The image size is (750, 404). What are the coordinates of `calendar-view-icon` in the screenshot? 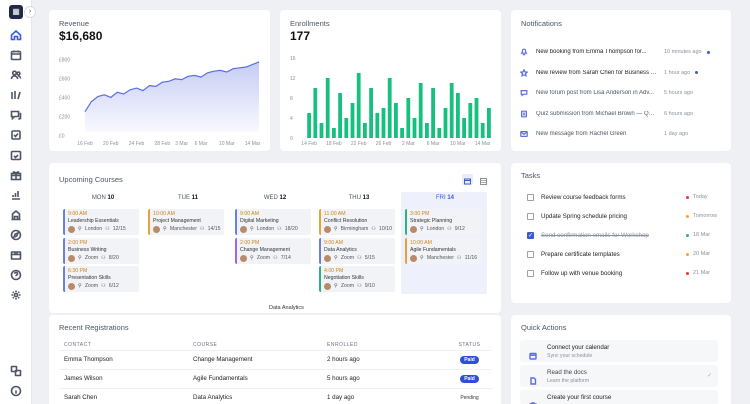 It's located at (467, 181).